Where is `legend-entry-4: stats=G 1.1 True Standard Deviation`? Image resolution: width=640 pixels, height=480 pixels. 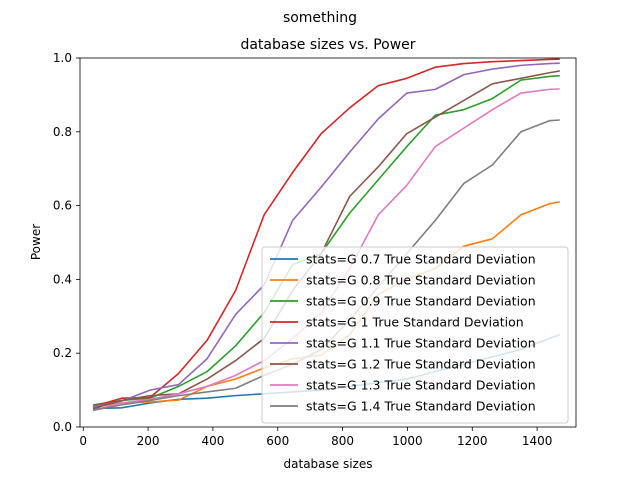
legend-entry-4: stats=G 1.1 True Standard Deviation is located at coordinates (421, 343).